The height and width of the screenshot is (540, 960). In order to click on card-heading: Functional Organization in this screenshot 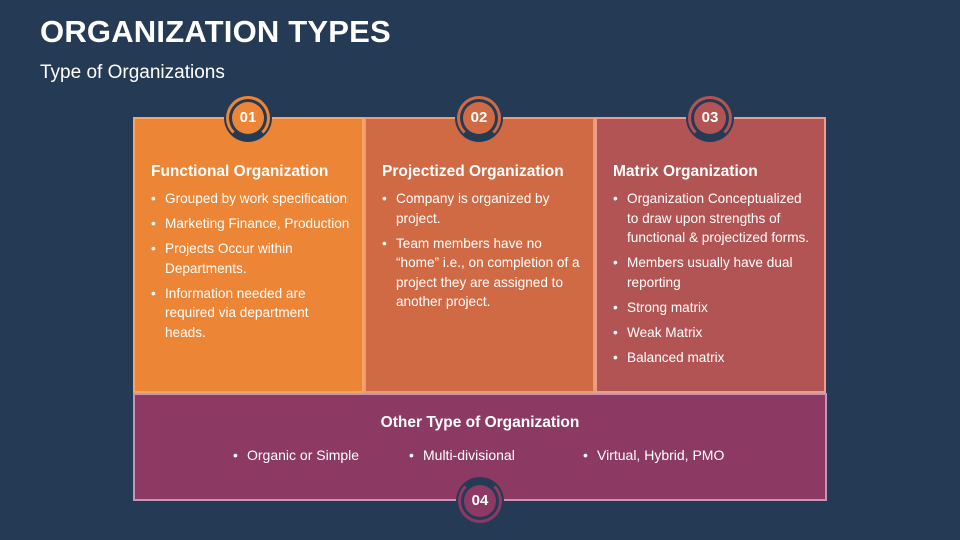, I will do `click(240, 171)`.